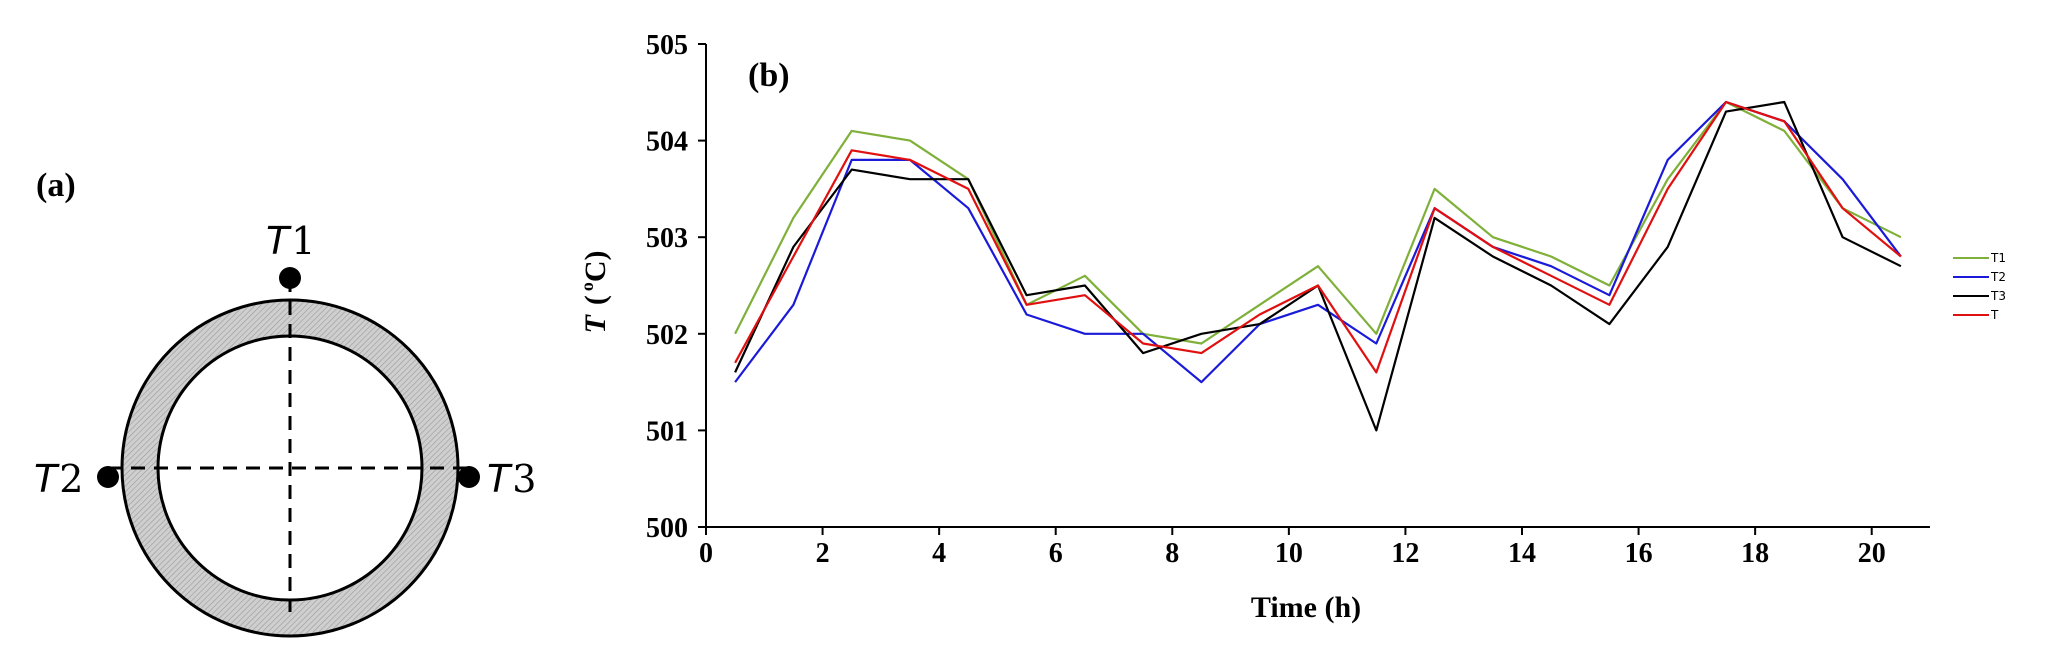 The height and width of the screenshot is (645, 2048). What do you see at coordinates (511, 479) in the screenshot?
I see `sensor-t3-label: T3` at bounding box center [511, 479].